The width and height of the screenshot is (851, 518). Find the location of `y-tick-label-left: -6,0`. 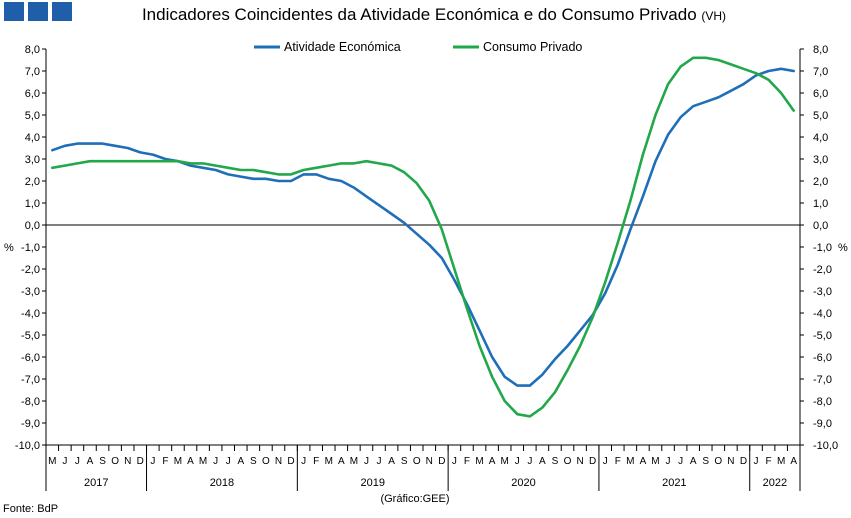

y-tick-label-left: -6,0 is located at coordinates (30, 358).